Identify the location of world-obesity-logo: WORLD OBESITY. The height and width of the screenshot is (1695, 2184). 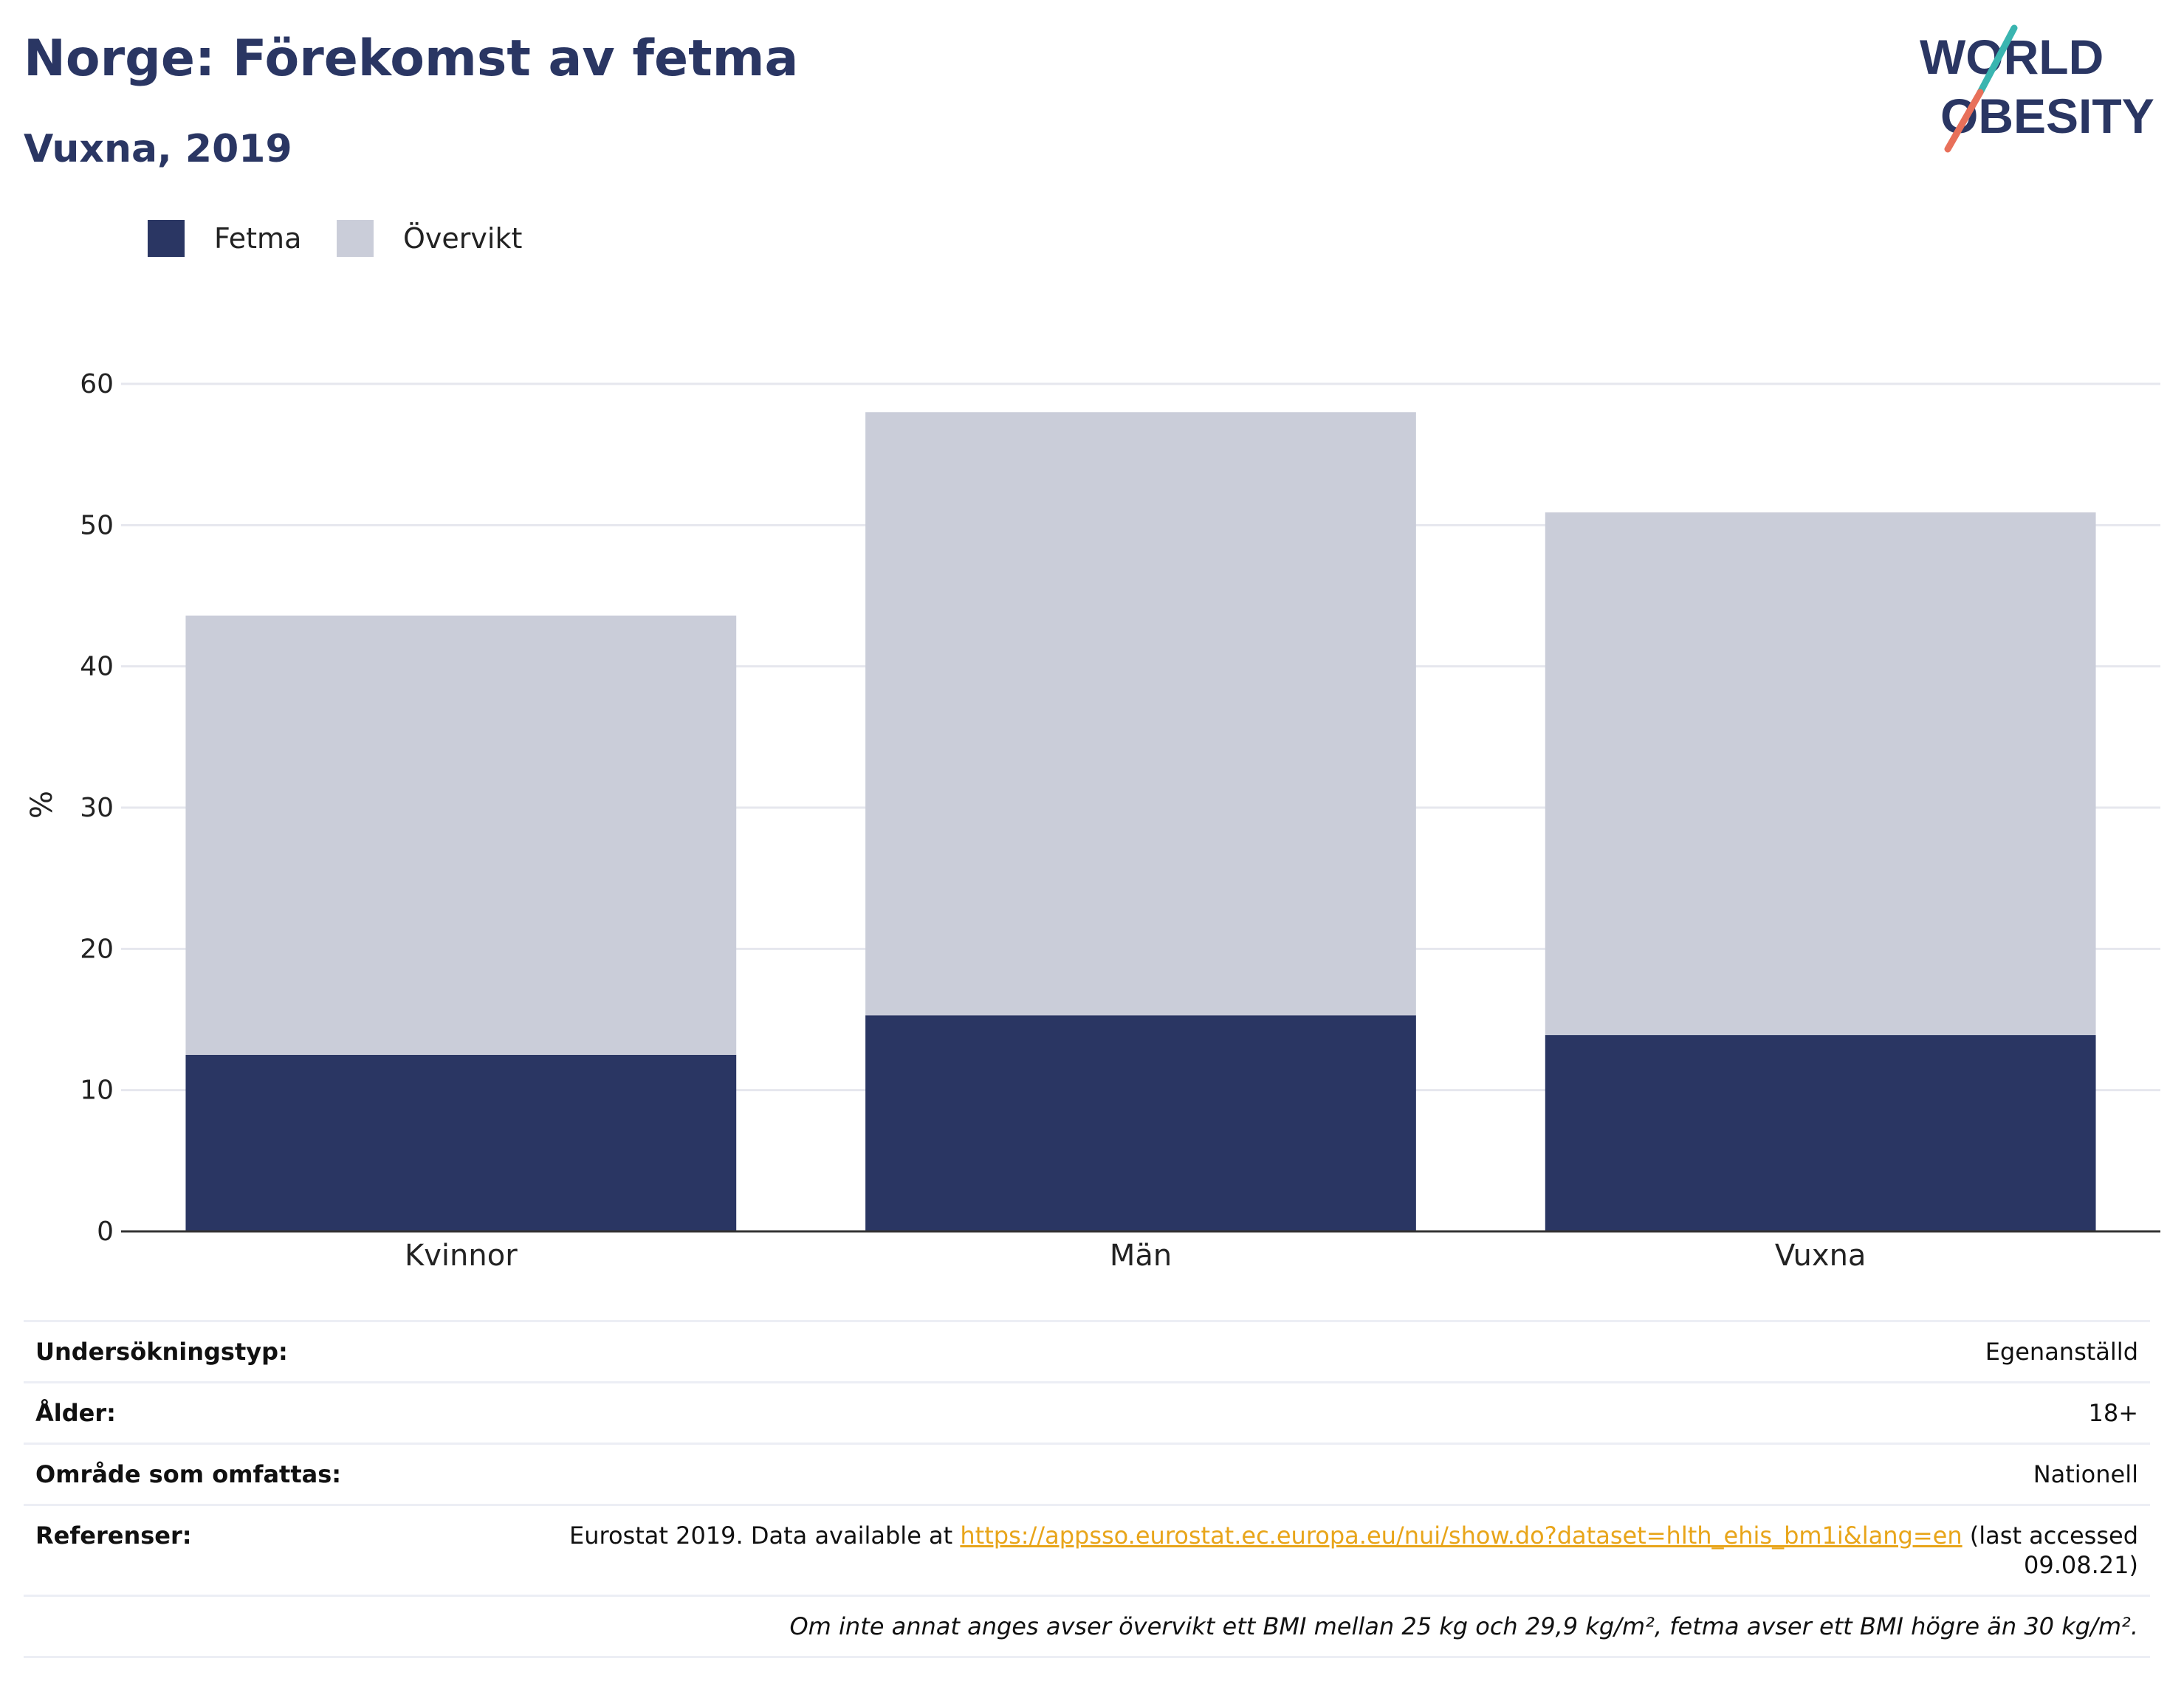
(2037, 88).